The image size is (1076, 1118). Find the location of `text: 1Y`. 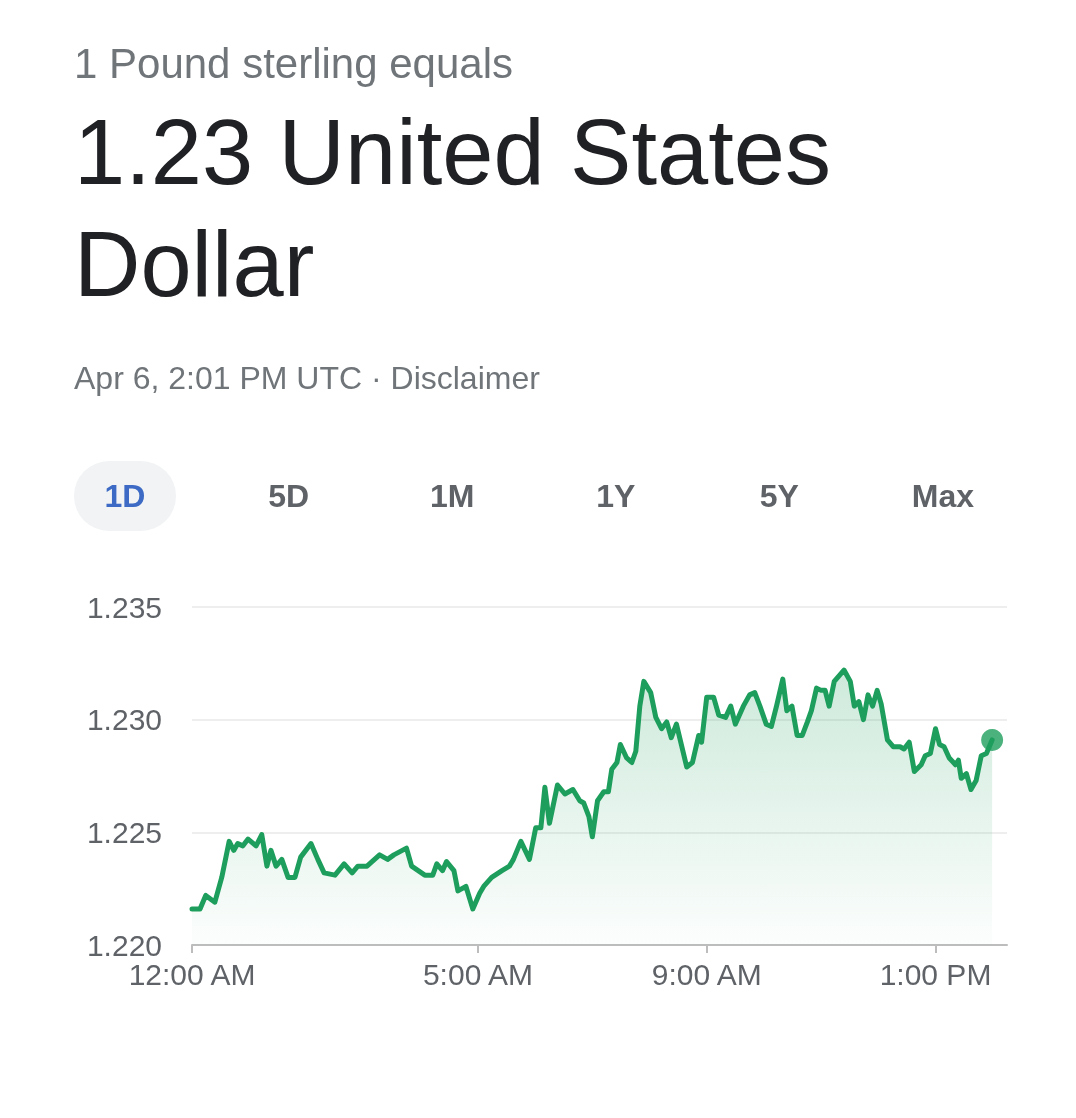

text: 1Y is located at coordinates (616, 496).